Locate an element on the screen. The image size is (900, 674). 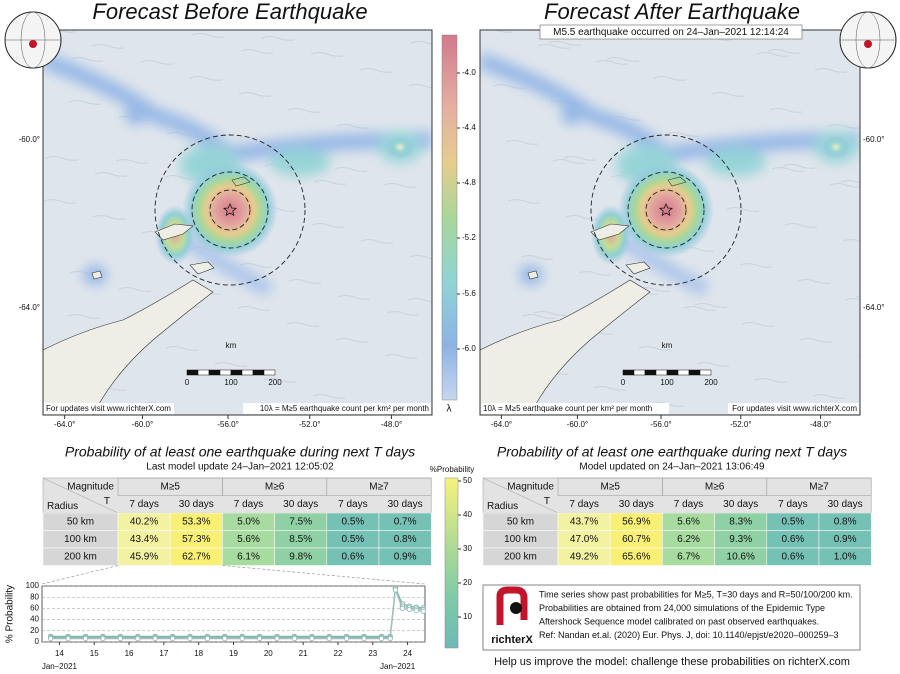
y-tick-label: 0 is located at coordinates (37, 641).